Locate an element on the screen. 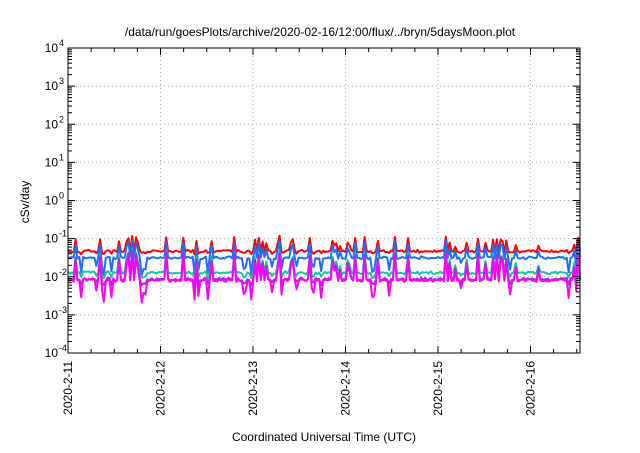 Image resolution: width=640 pixels, height=453 pixels. y-tick-exponent: 0 is located at coordinates (61, 196).